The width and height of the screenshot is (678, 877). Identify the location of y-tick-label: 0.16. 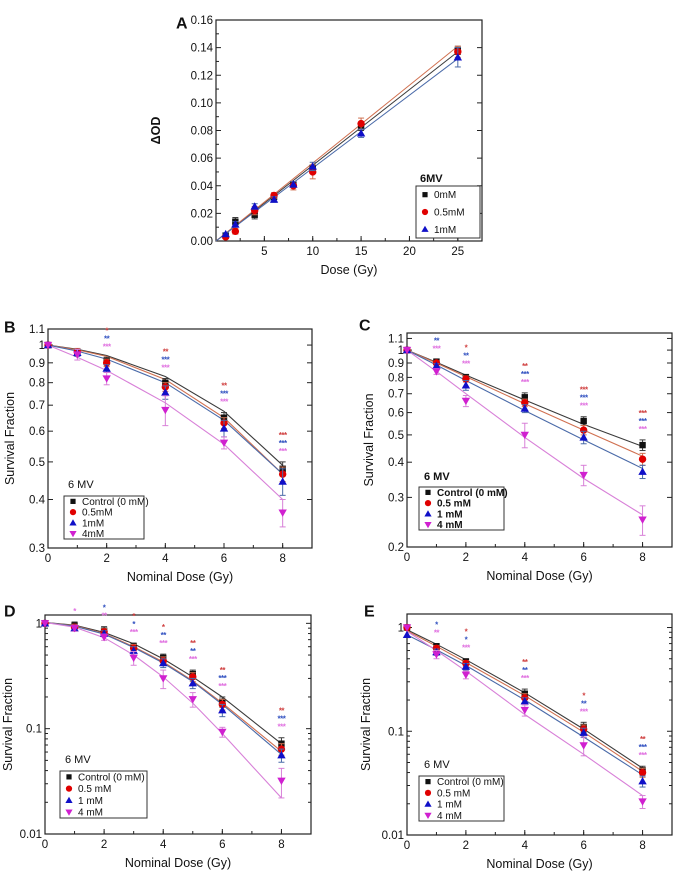
(202, 21).